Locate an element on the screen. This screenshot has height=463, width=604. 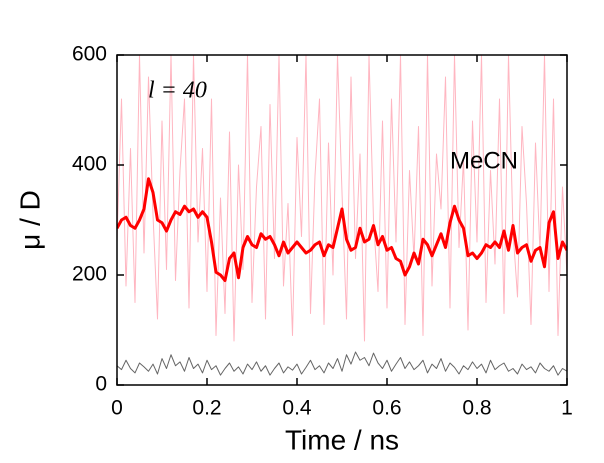
annotation: MeCN is located at coordinates (484, 160).